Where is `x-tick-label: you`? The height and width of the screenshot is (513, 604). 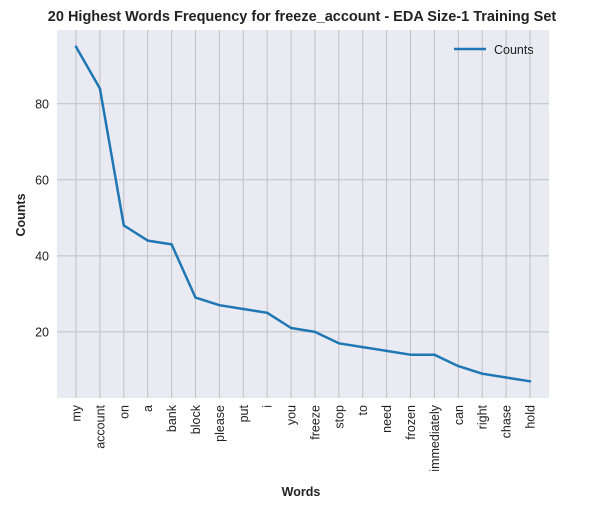 x-tick-label: you is located at coordinates (292, 415).